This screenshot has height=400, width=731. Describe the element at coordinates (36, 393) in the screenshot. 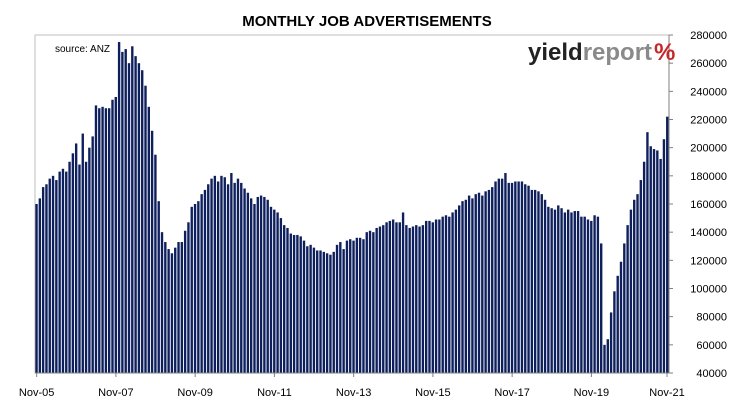

I see `x-tick-label: Nov-05` at that location.